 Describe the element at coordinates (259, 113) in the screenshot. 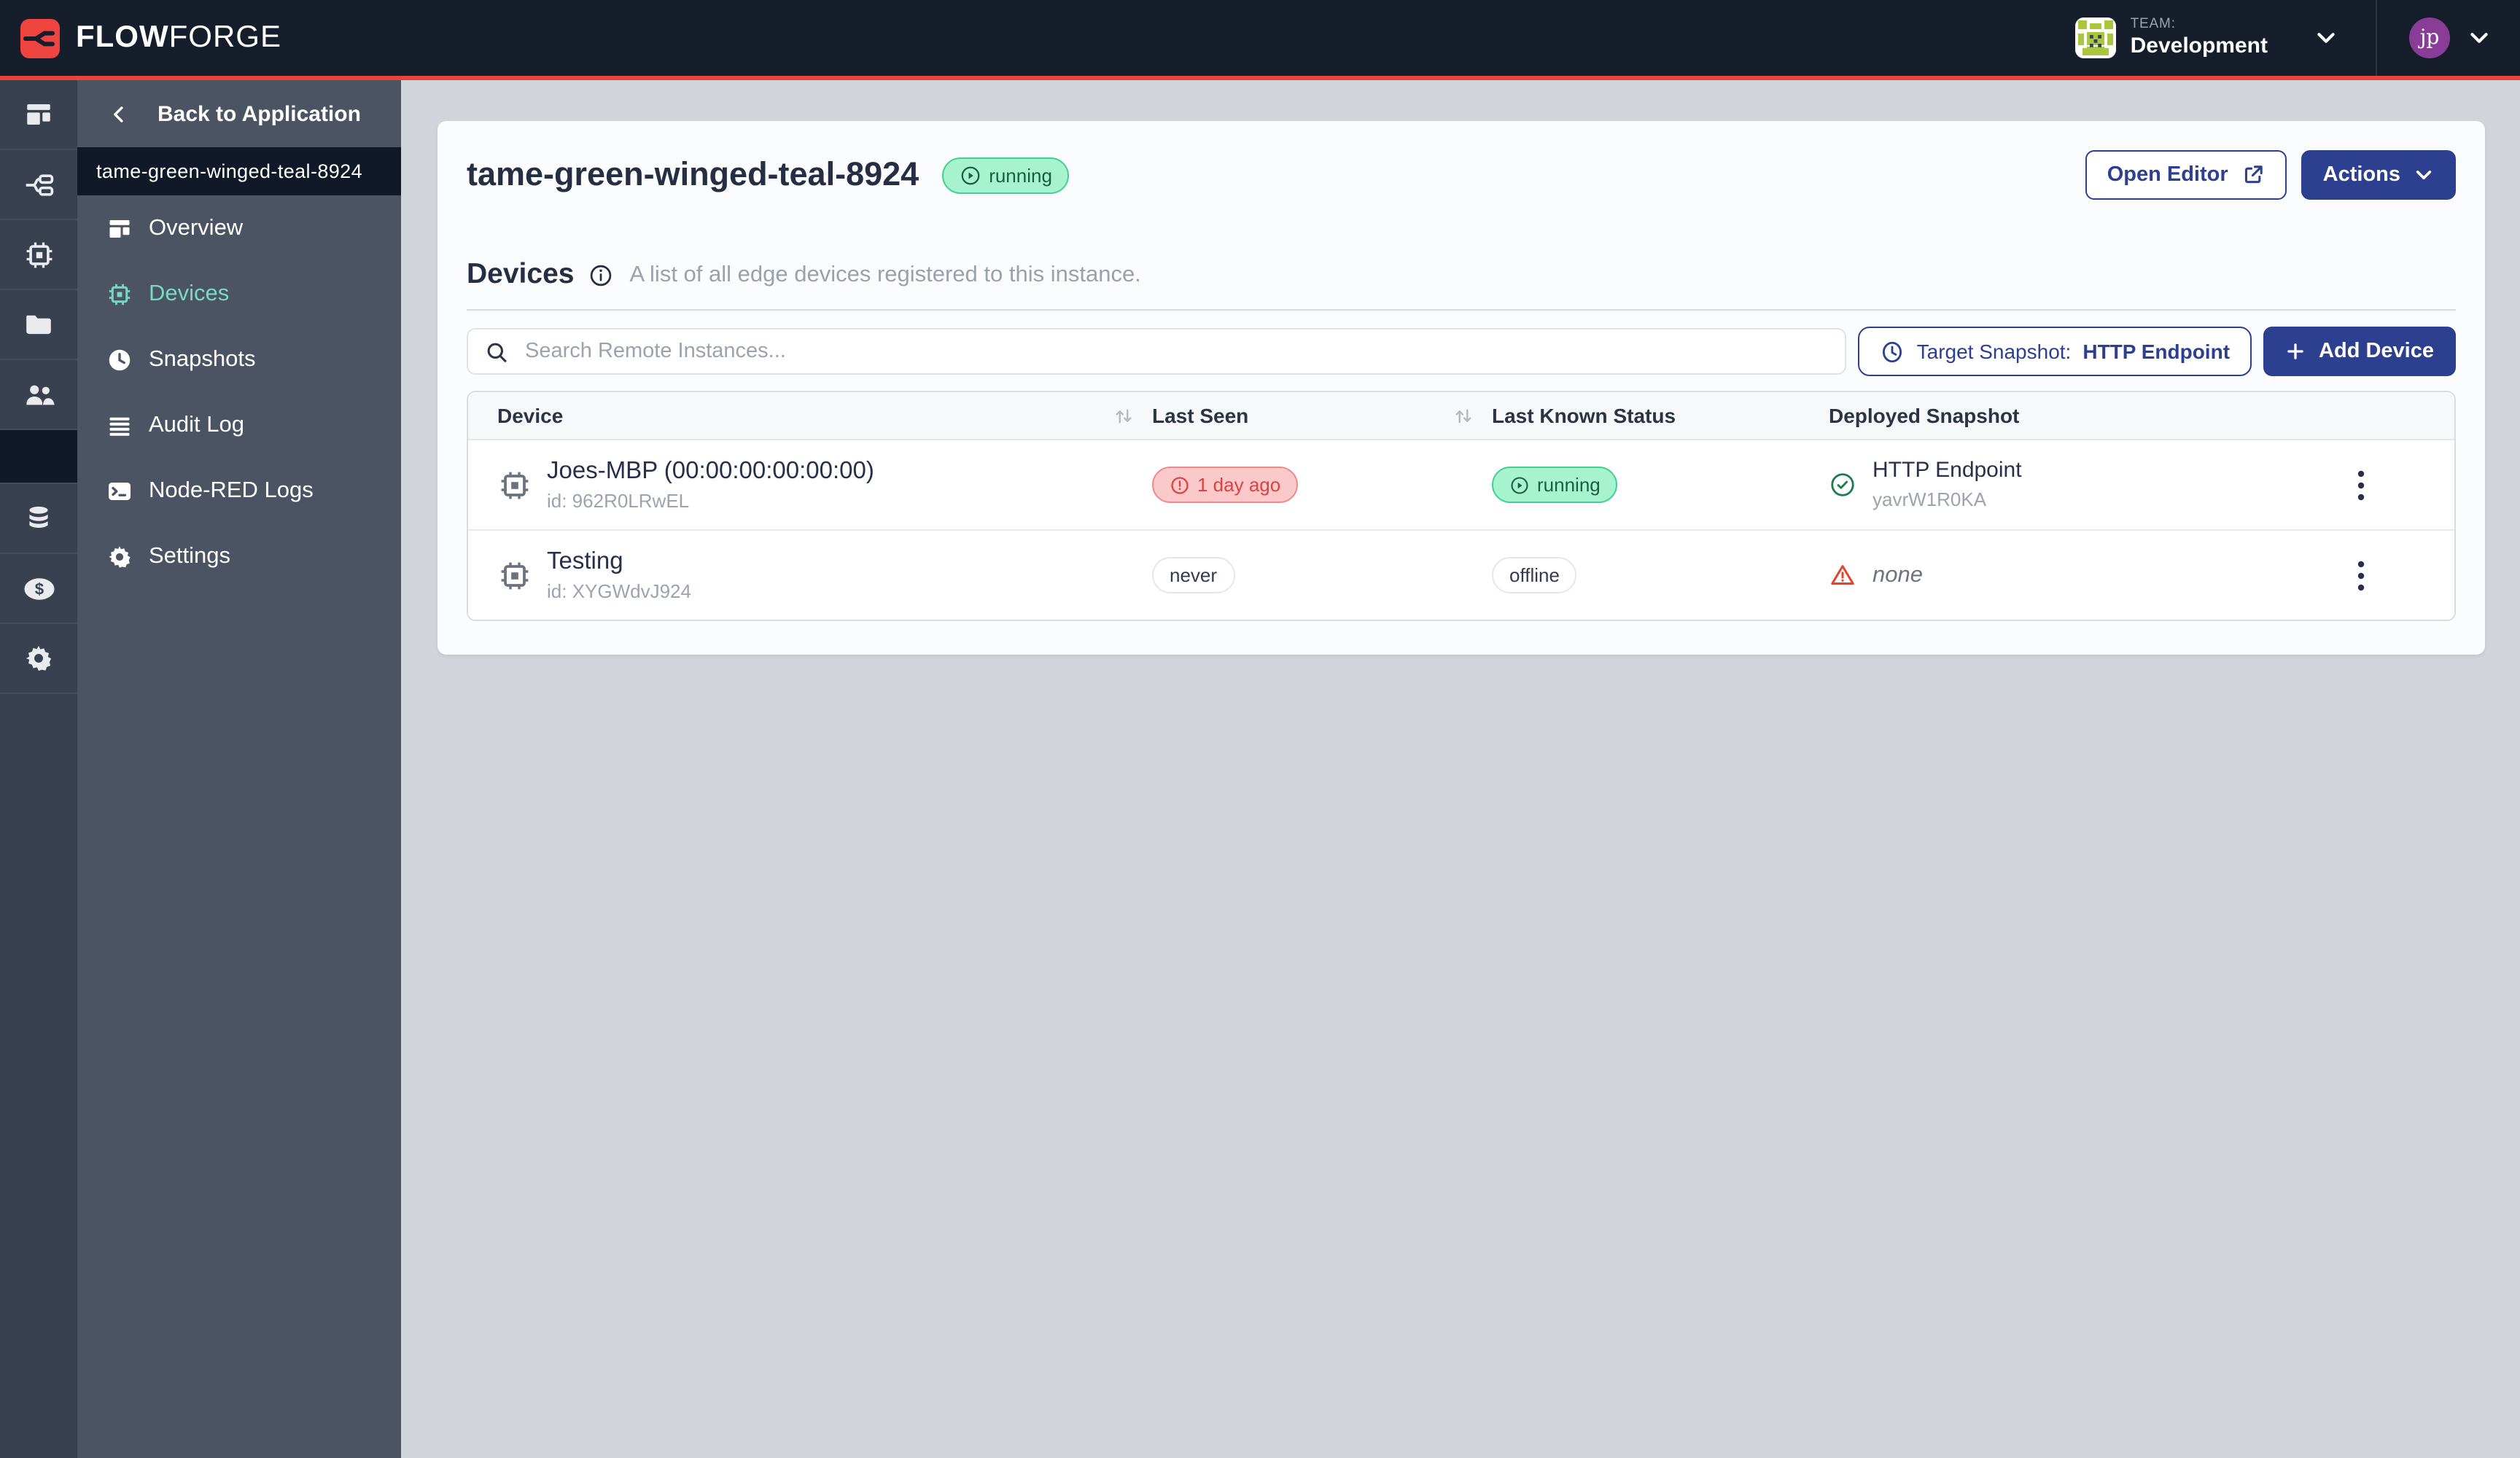

I see `back-label: Back to Application` at that location.